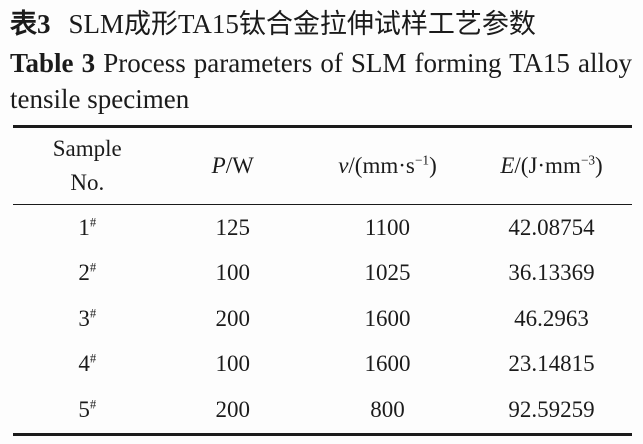 The height and width of the screenshot is (444, 643). Describe the element at coordinates (343, 165) in the screenshot. I see `speed-symbol: v` at that location.